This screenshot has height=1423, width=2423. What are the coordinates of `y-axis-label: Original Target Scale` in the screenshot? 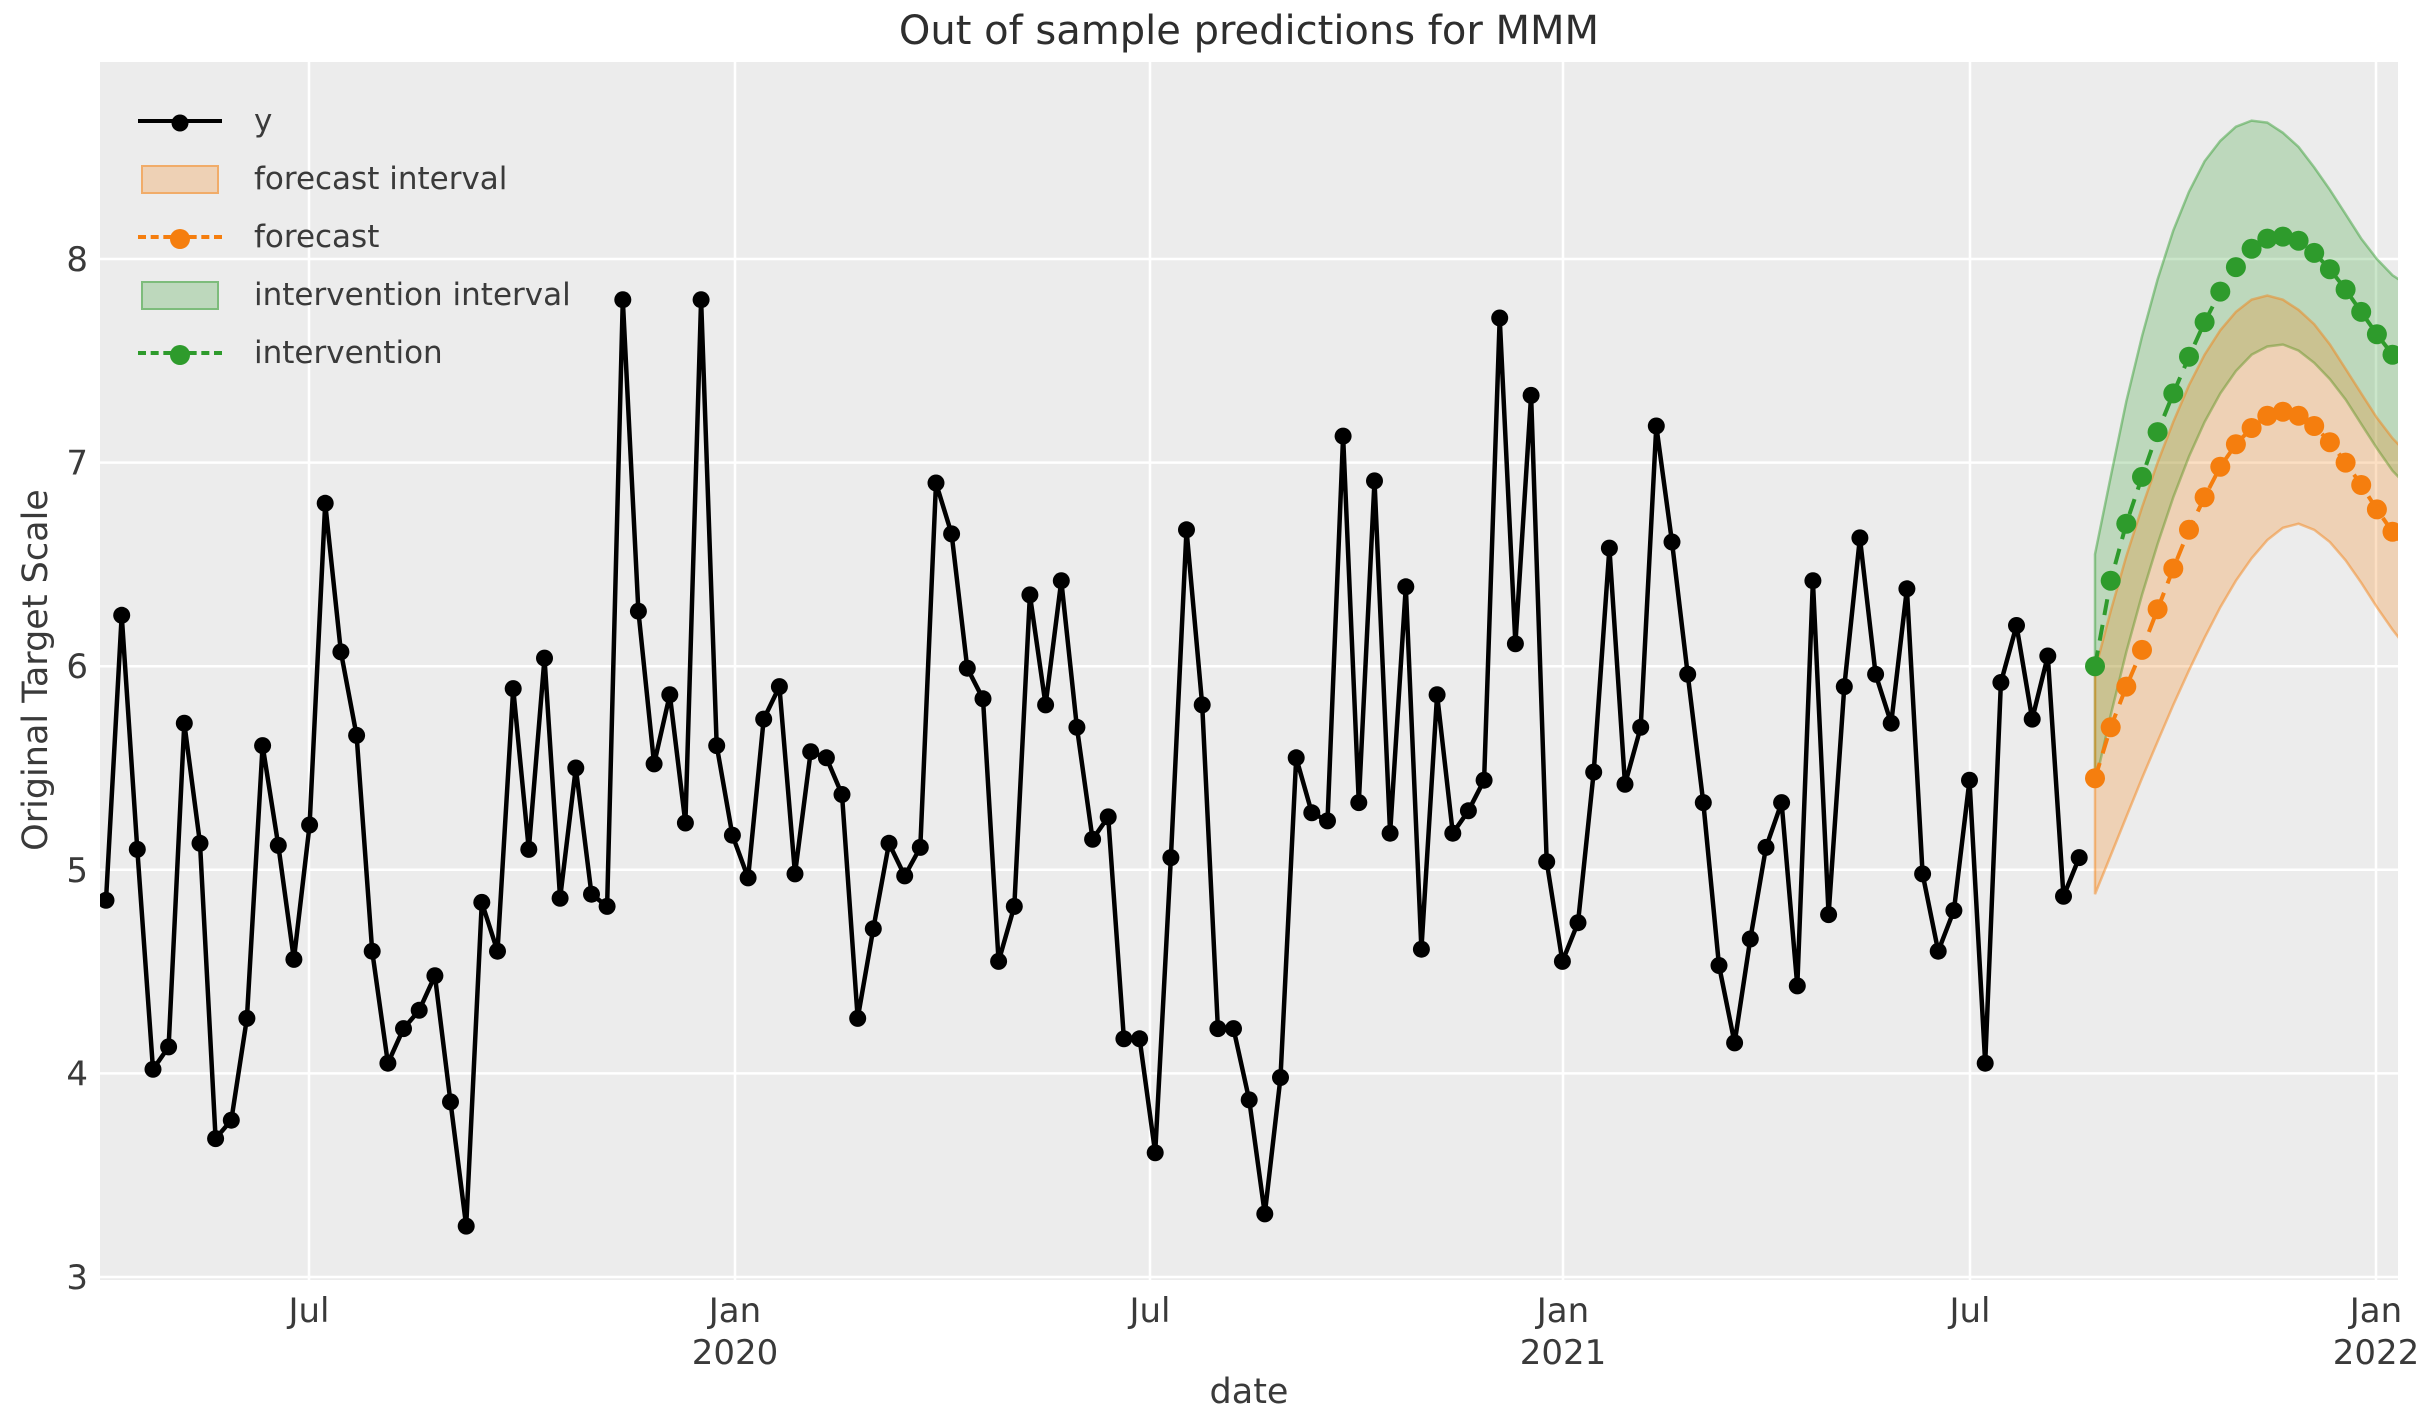 It's located at (36, 670).